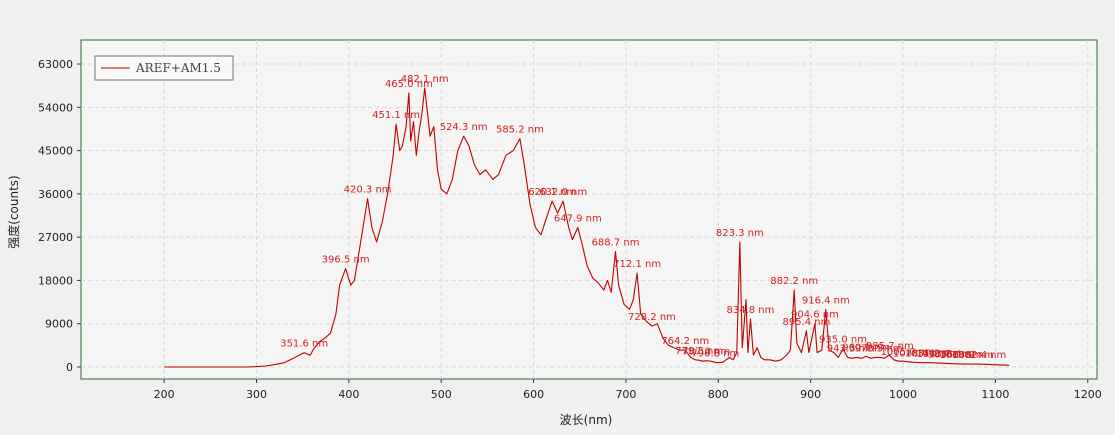 The width and height of the screenshot is (1115, 435). Describe the element at coordinates (178, 68) in the screenshot. I see `legend-label: AREF+AM1.5` at that location.